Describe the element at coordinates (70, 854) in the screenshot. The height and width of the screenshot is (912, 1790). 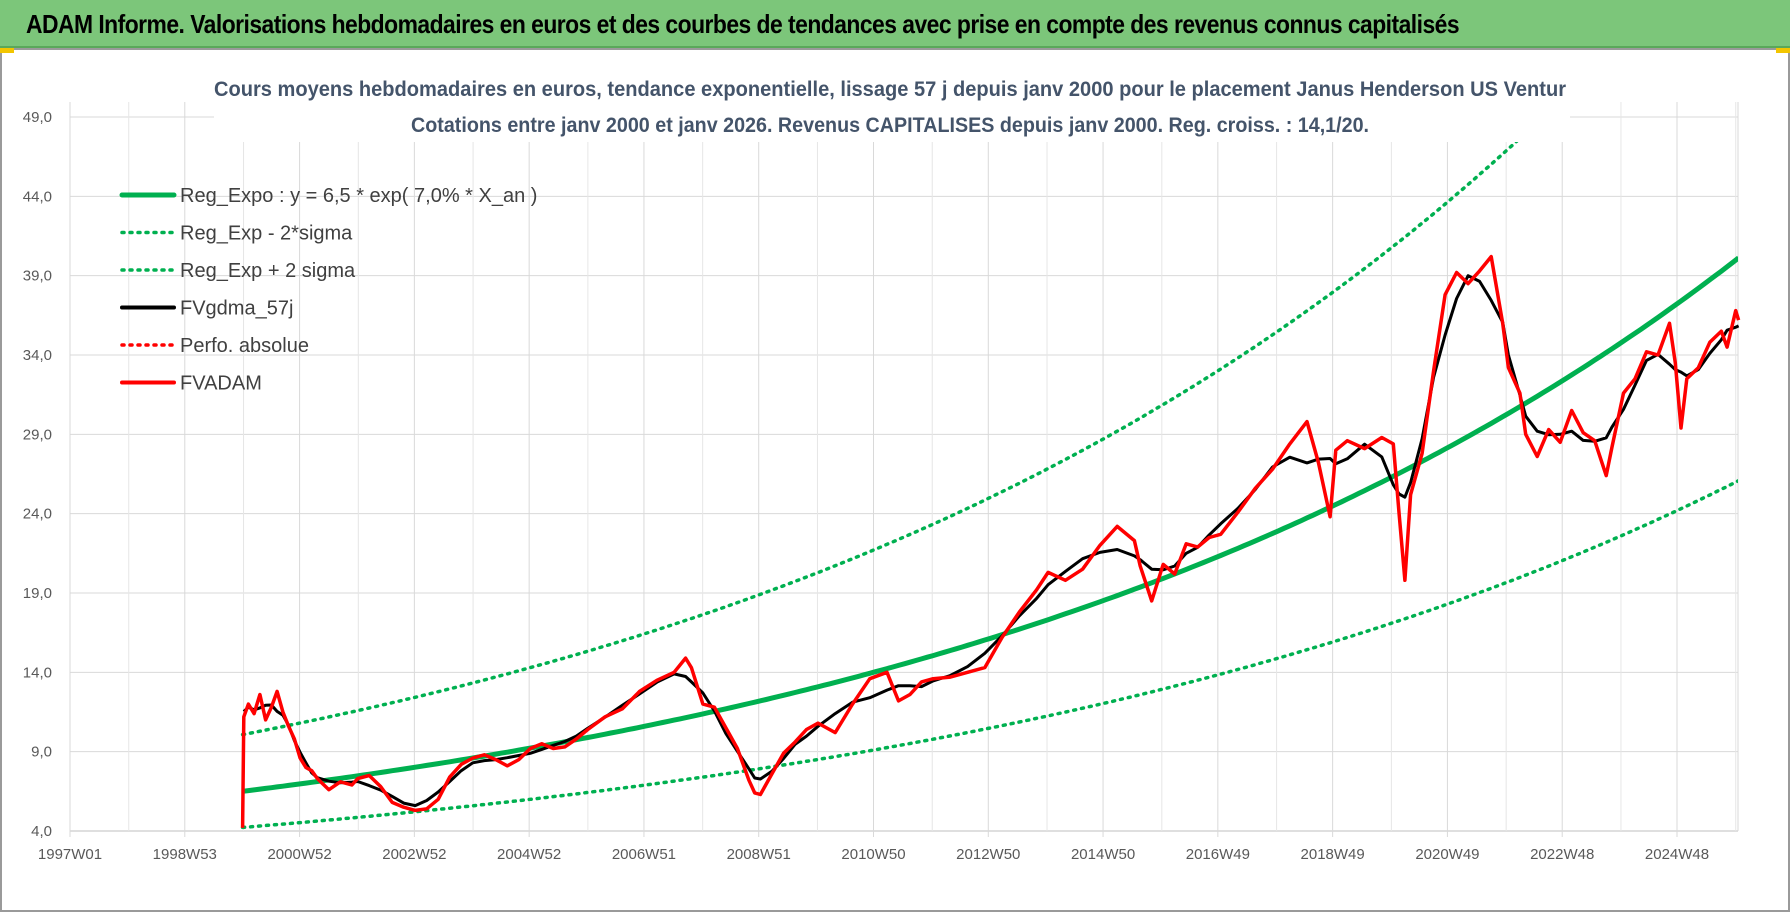
I see `x-tick-label: 1997W01` at that location.